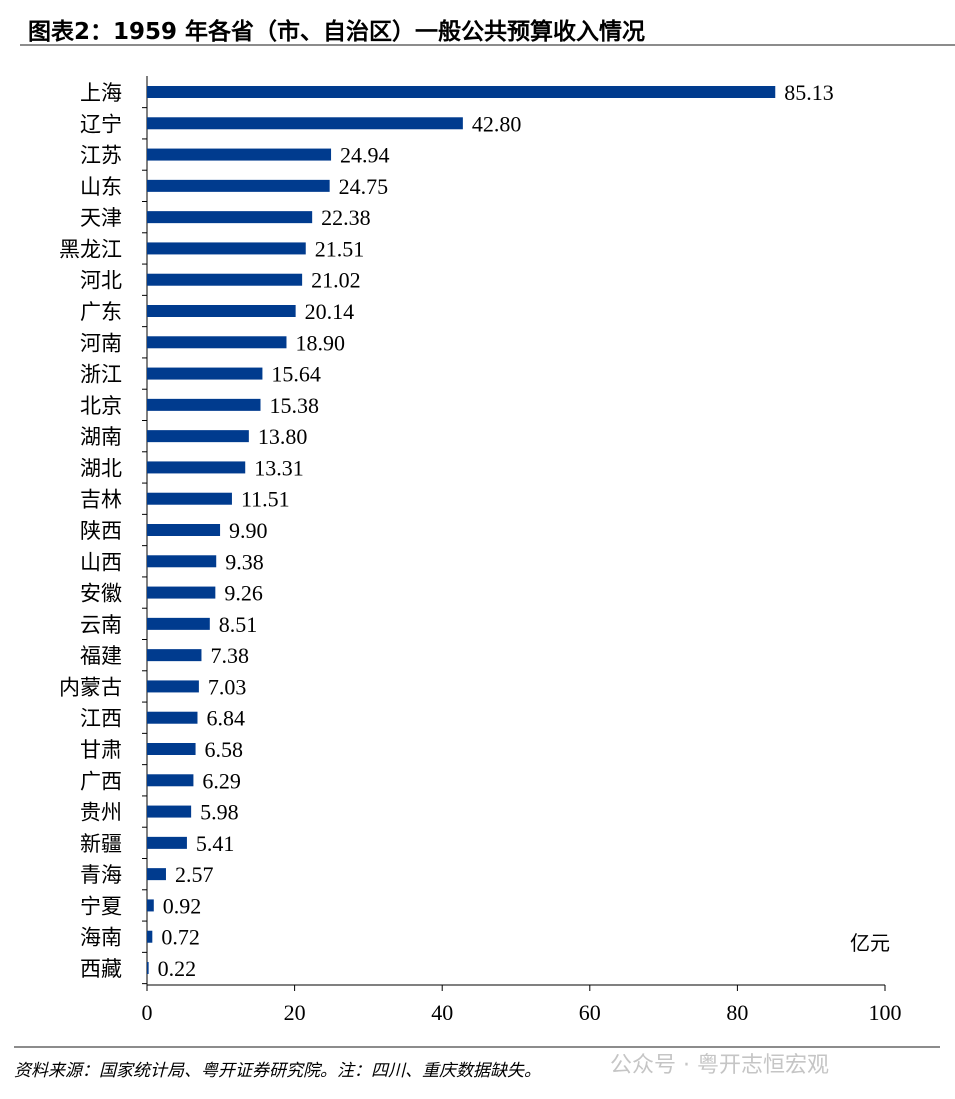 This screenshot has width=955, height=1099. What do you see at coordinates (719, 1065) in the screenshot?
I see `watermark: 公众号 · 粤开志恒宏观` at bounding box center [719, 1065].